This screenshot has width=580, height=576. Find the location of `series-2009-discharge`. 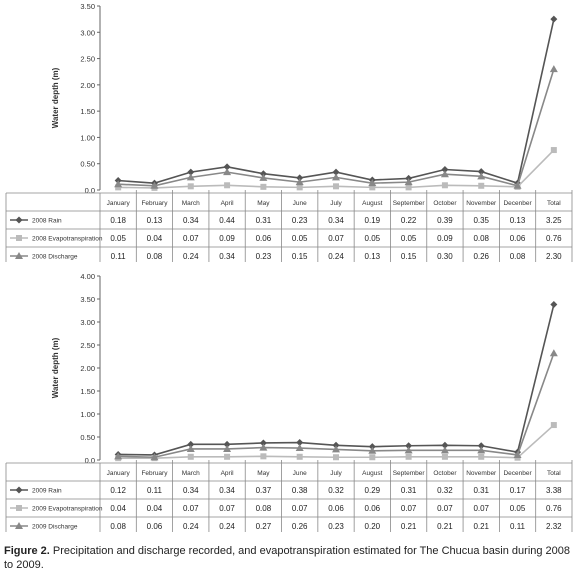

series-2009-discharge is located at coordinates (336, 405).